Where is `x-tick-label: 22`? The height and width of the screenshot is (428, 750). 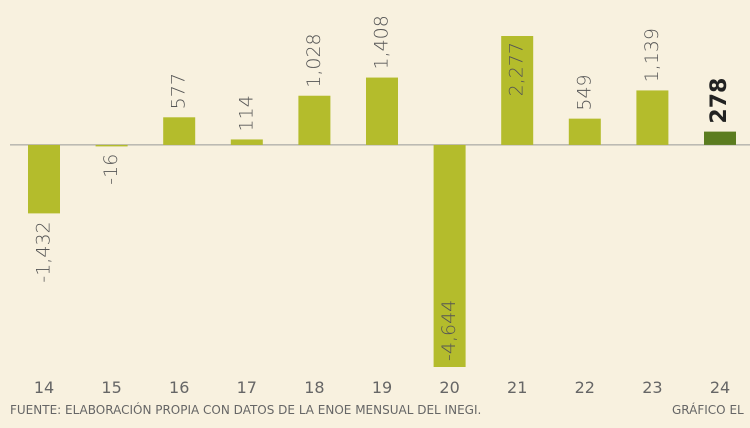 x-tick-label: 22 is located at coordinates (585, 387).